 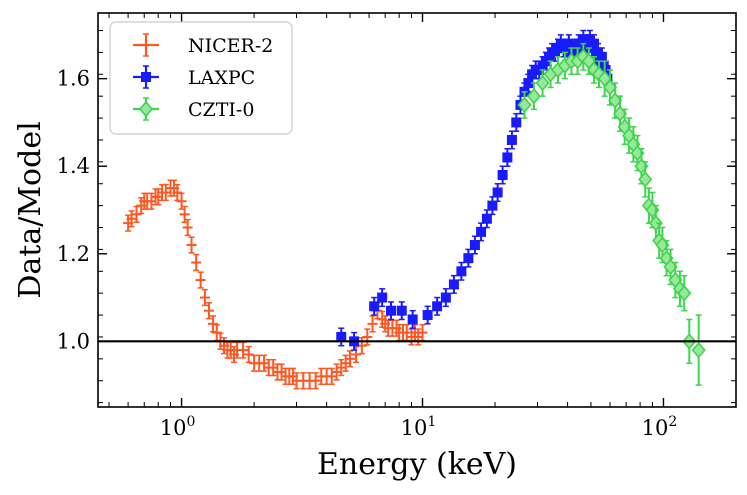 What do you see at coordinates (672, 422) in the screenshot?
I see `x-tick-exp: 2` at bounding box center [672, 422].